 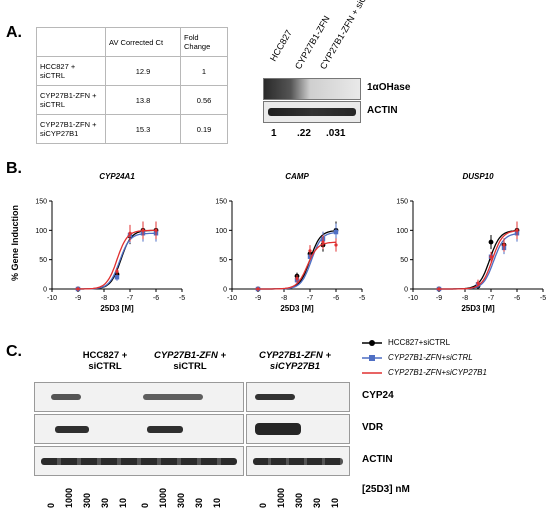 What do you see at coordinates (274, 133) in the screenshot?
I see `quant-value: 1` at bounding box center [274, 133].